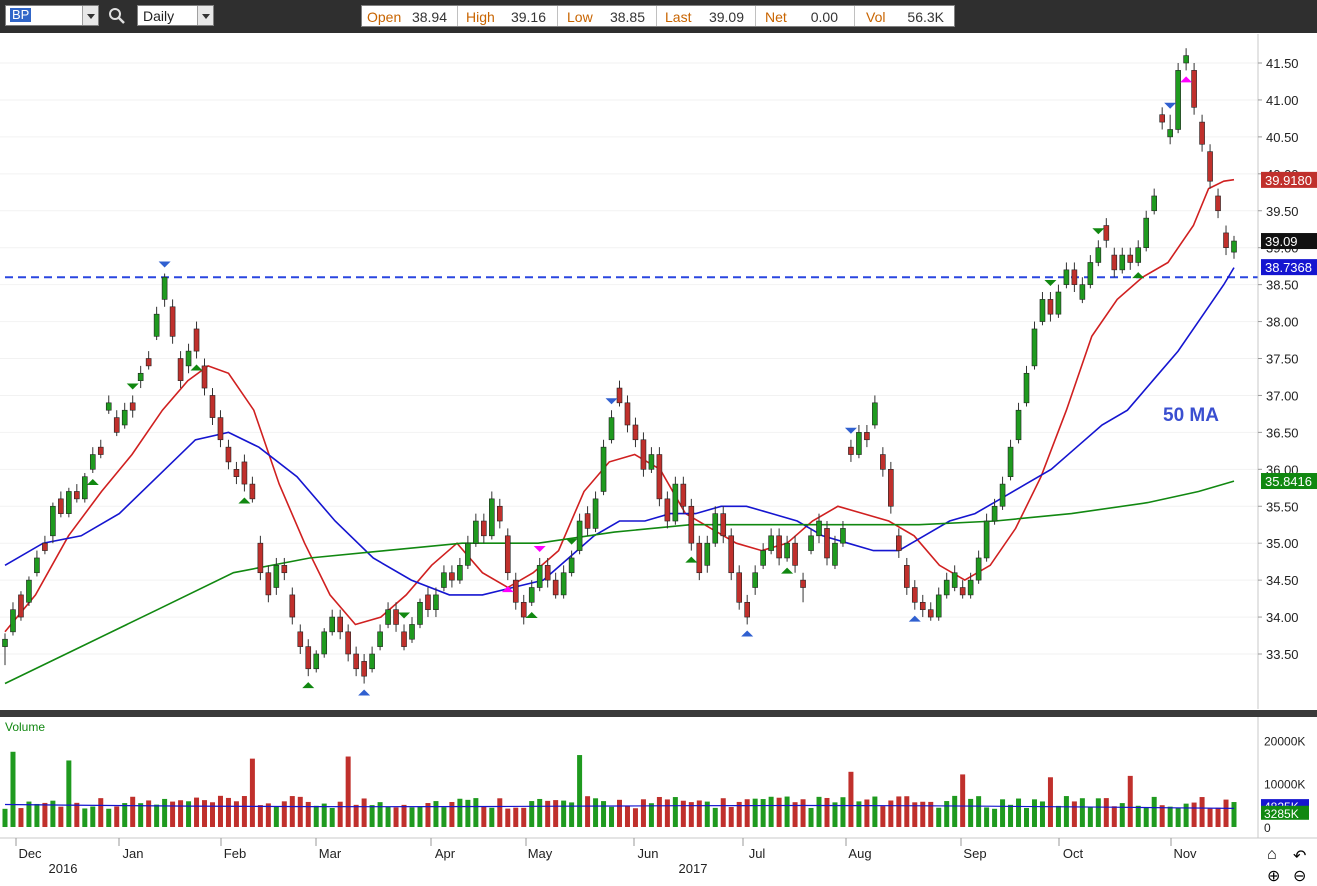 The image size is (1317, 886). I want to click on home-icon: ⌂, so click(1272, 854).